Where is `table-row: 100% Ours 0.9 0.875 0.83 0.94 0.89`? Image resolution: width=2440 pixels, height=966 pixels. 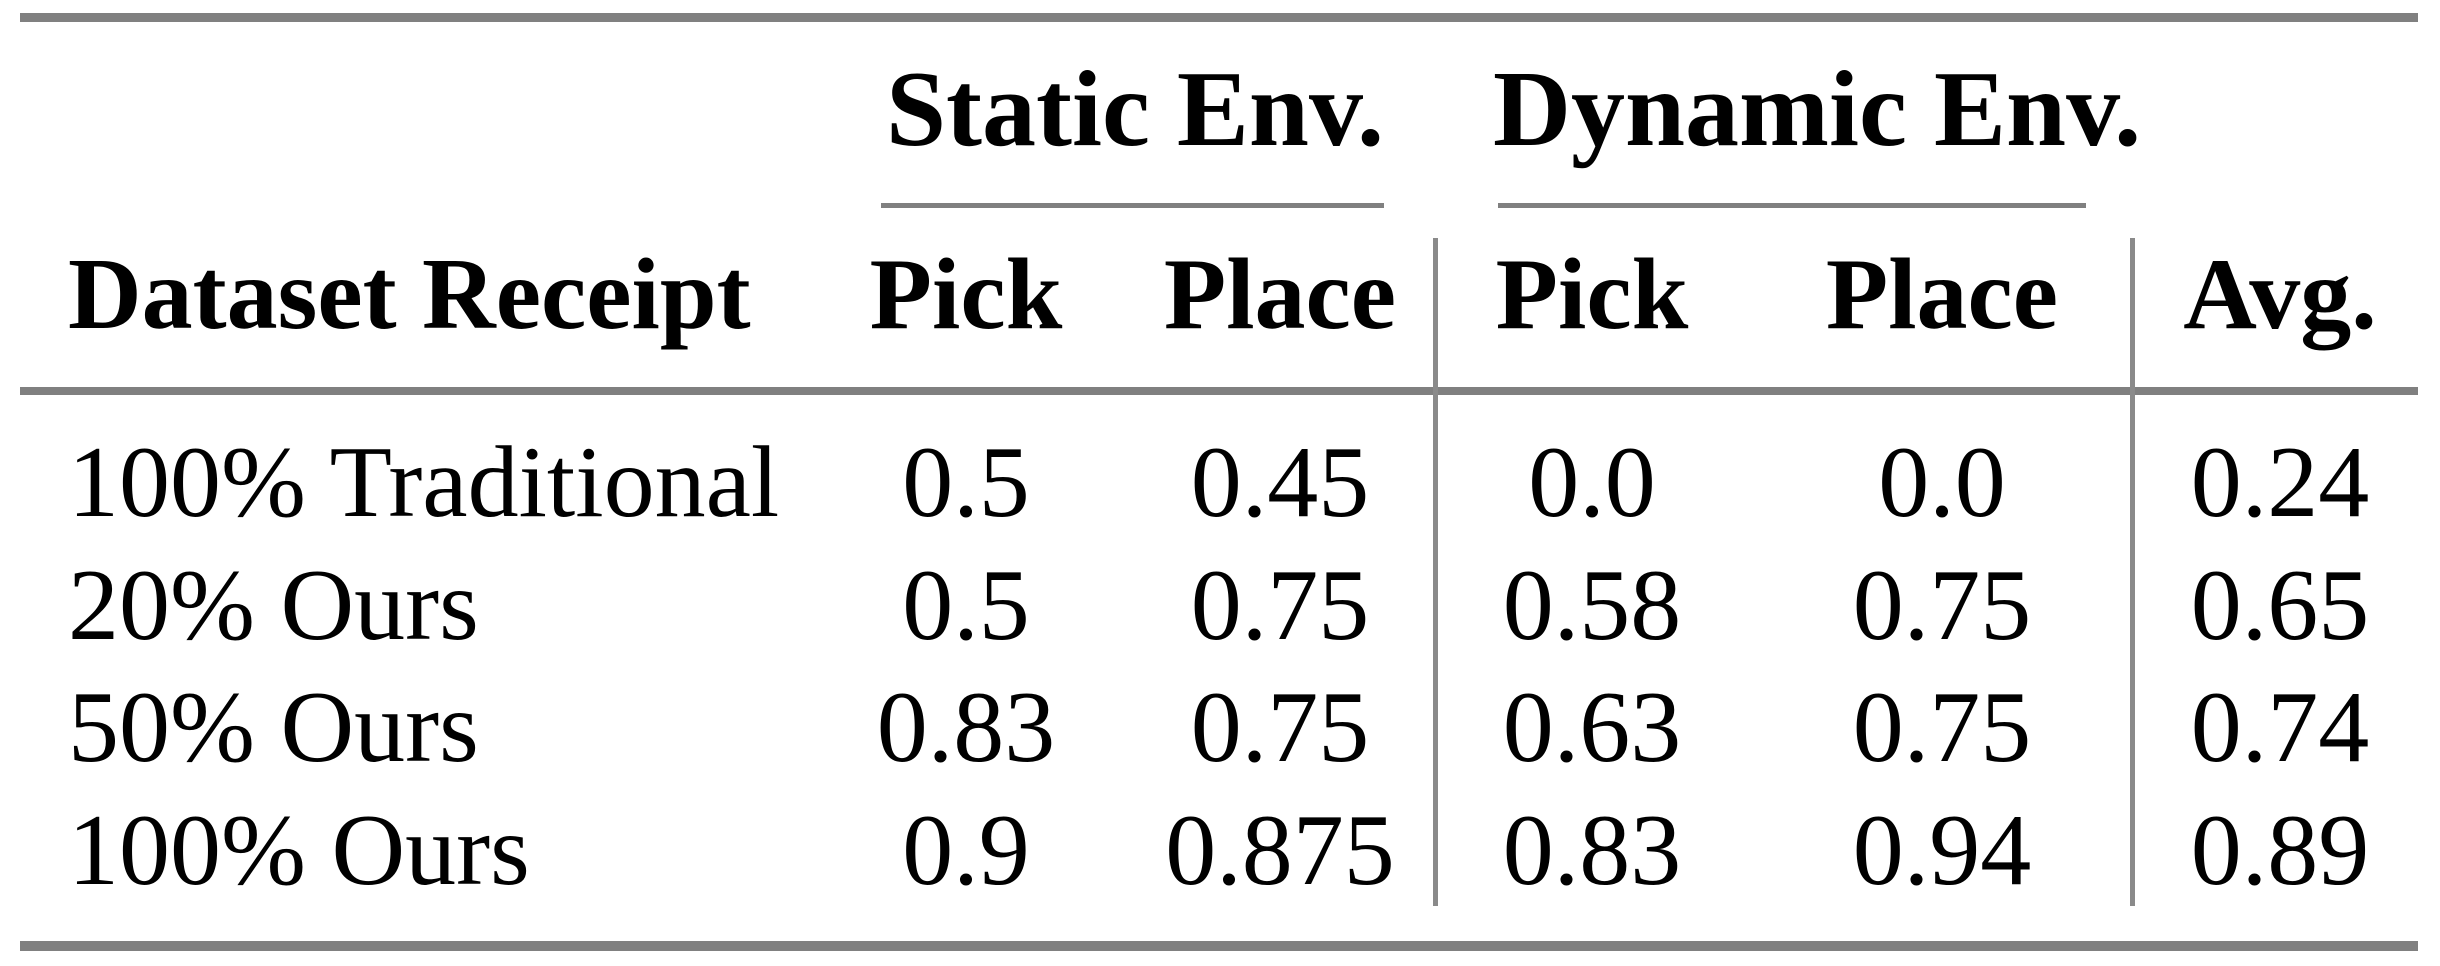 table-row: 100% Ours 0.9 0.875 0.83 0.94 0.89 is located at coordinates (1220, 857).